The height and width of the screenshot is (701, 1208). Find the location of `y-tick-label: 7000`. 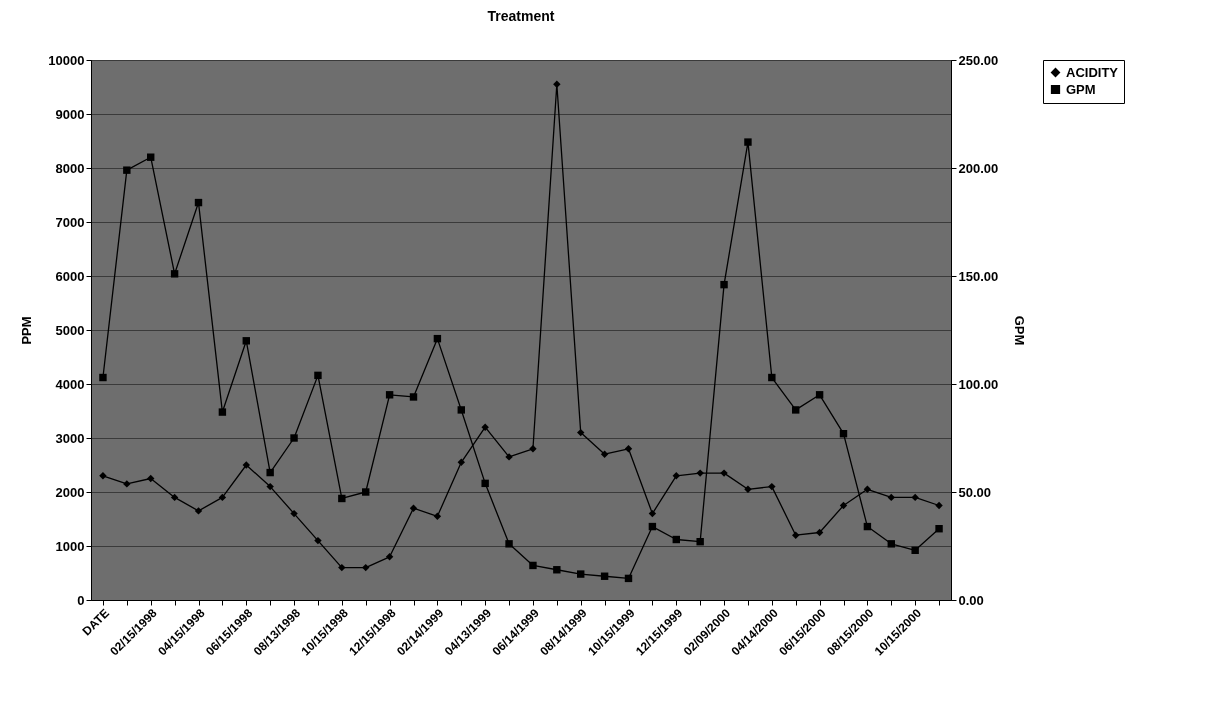

y-tick-label: 7000 is located at coordinates (70, 222).